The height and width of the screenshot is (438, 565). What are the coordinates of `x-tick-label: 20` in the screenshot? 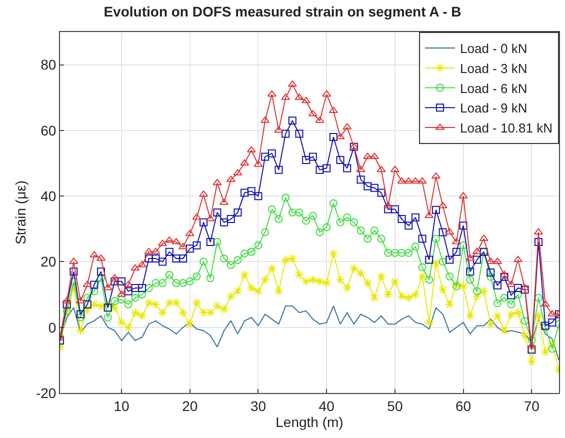 It's located at (190, 406).